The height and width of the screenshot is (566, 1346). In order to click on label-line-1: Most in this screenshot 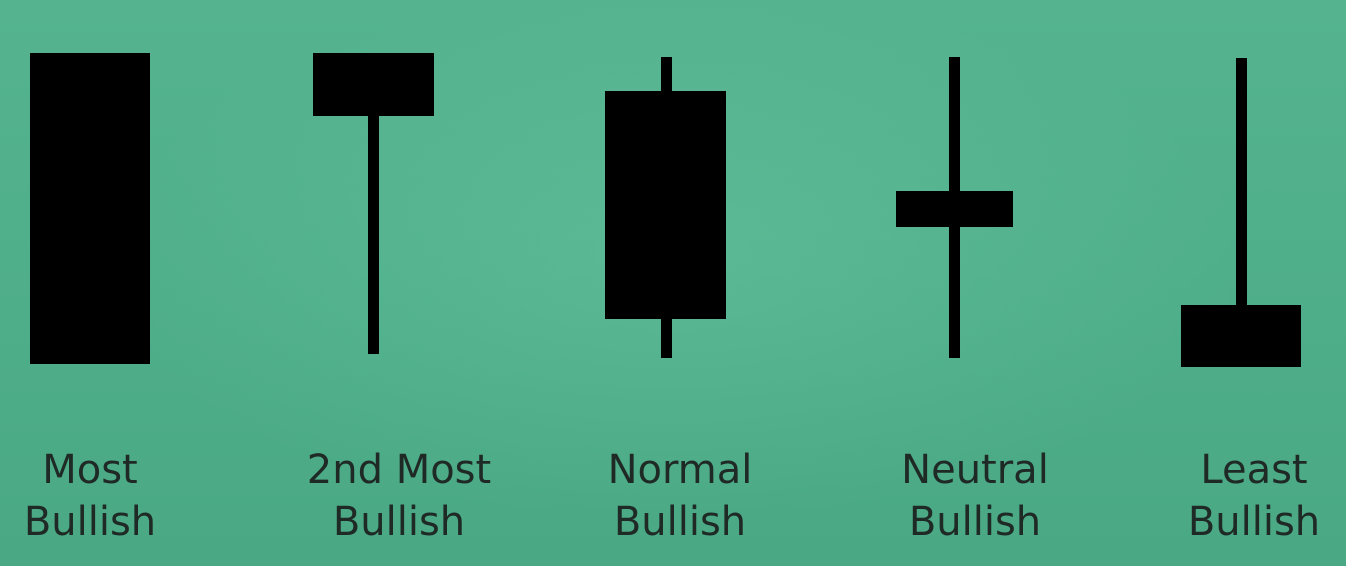, I will do `click(90, 470)`.